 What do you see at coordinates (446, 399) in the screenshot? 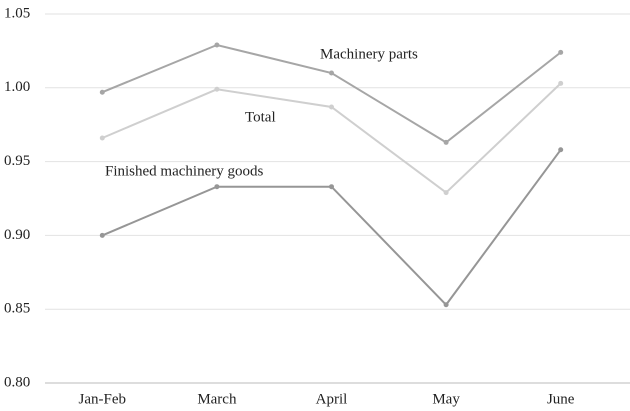
I see `x-tick-label: May` at bounding box center [446, 399].